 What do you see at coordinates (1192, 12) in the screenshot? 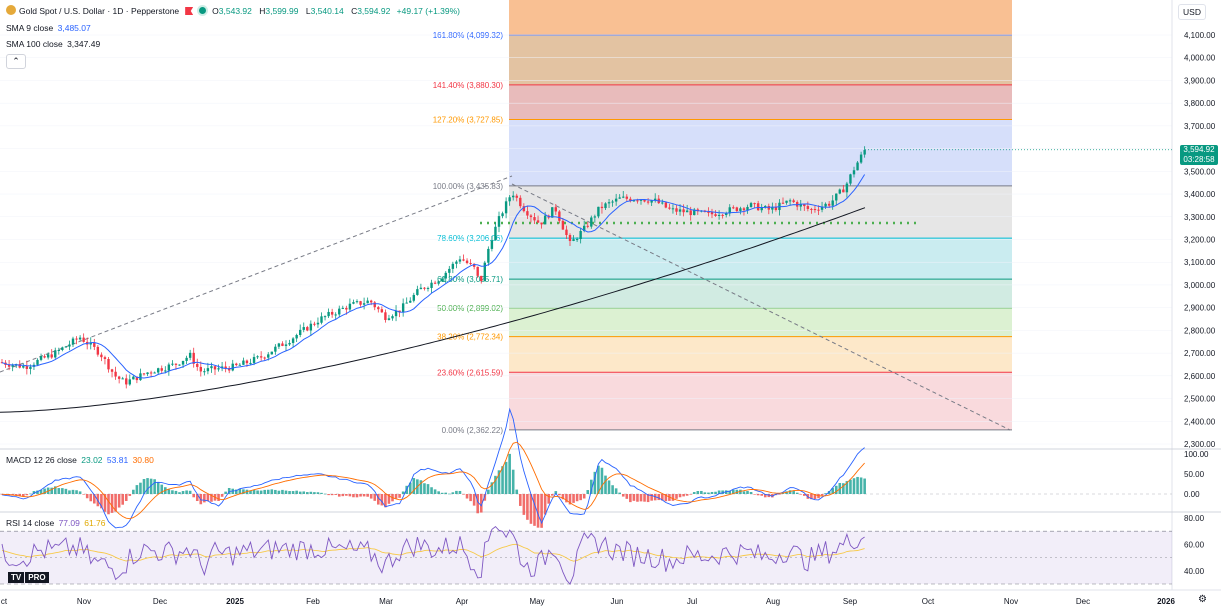
I see `currency-selector: USD` at bounding box center [1192, 12].